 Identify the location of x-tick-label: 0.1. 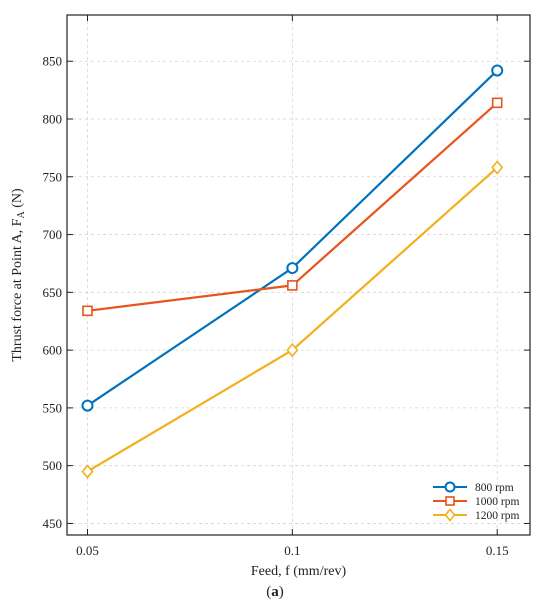
(292, 550).